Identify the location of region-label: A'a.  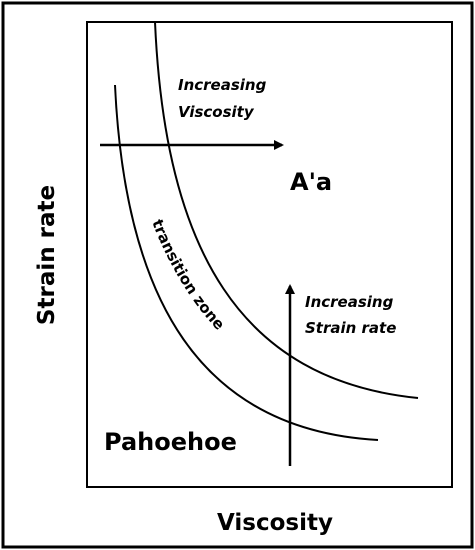
(311, 182).